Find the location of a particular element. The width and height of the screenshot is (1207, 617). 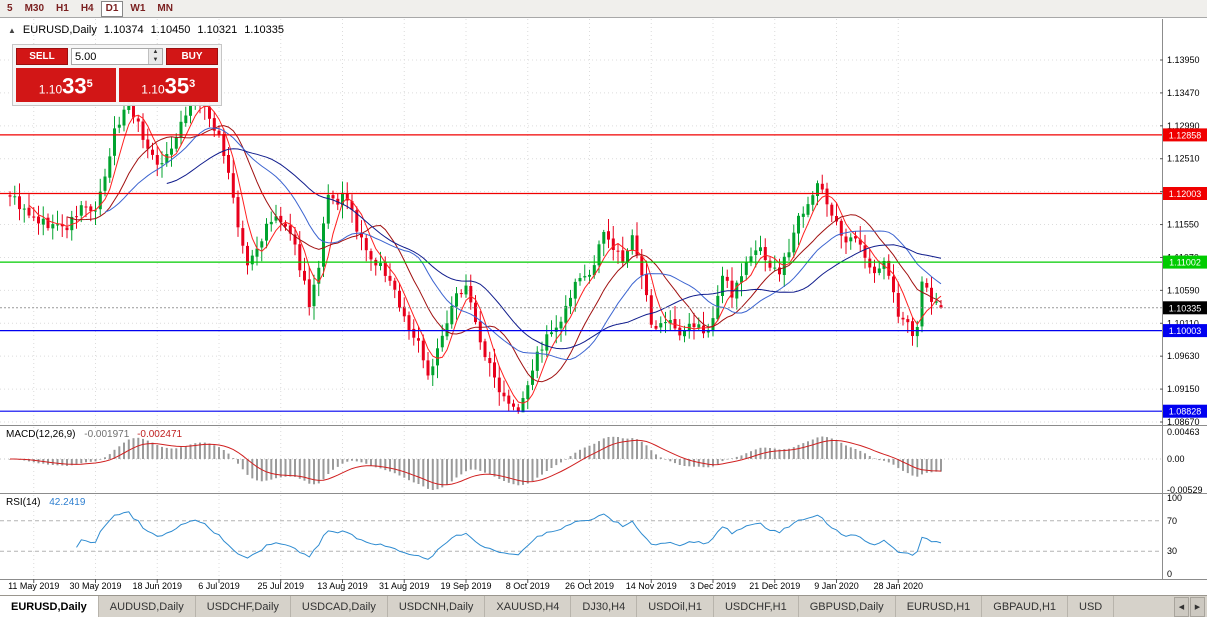

tabs-scroll-right-button: ▶ is located at coordinates (1197, 607).